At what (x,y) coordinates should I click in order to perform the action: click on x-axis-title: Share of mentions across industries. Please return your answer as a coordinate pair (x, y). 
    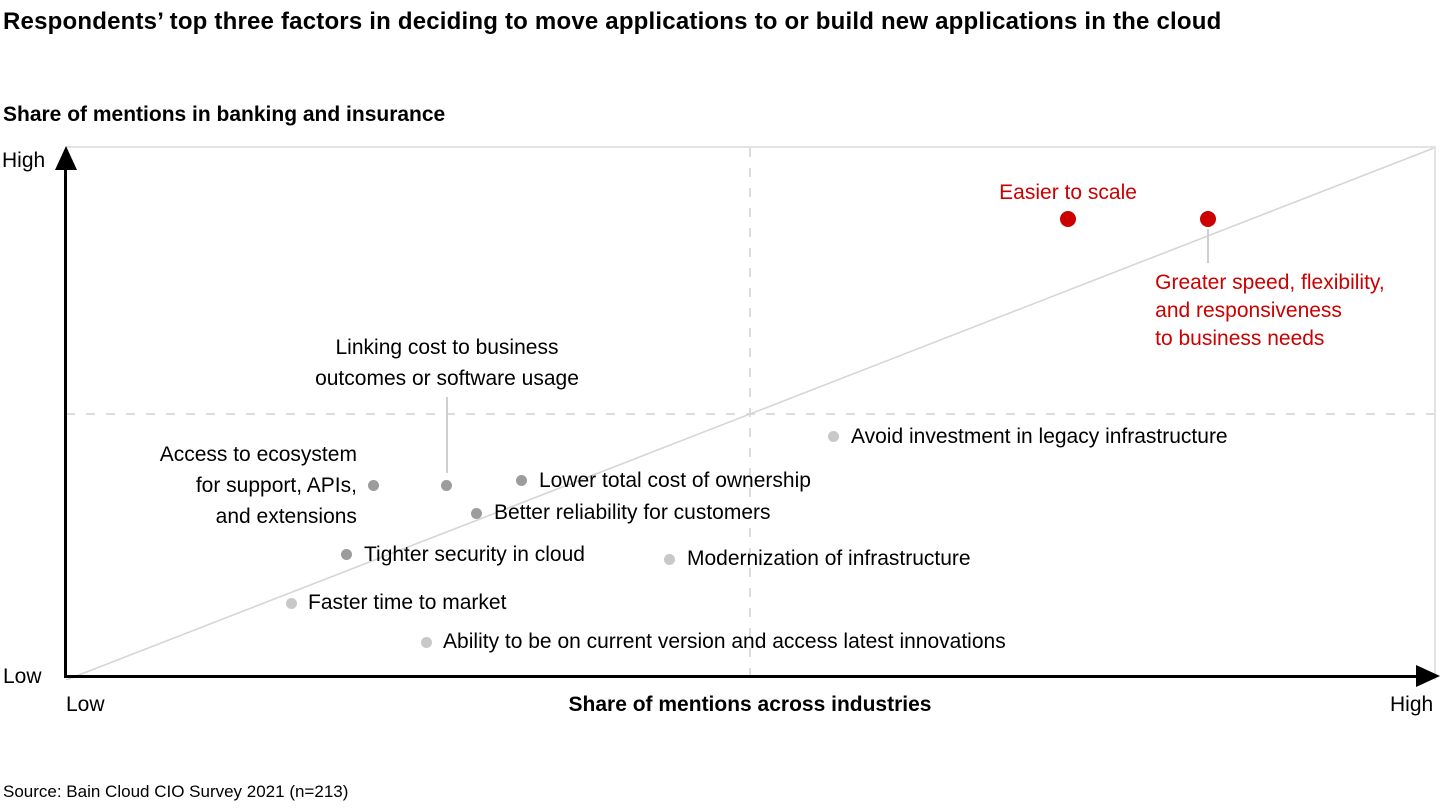
    Looking at the image, I should click on (750, 704).